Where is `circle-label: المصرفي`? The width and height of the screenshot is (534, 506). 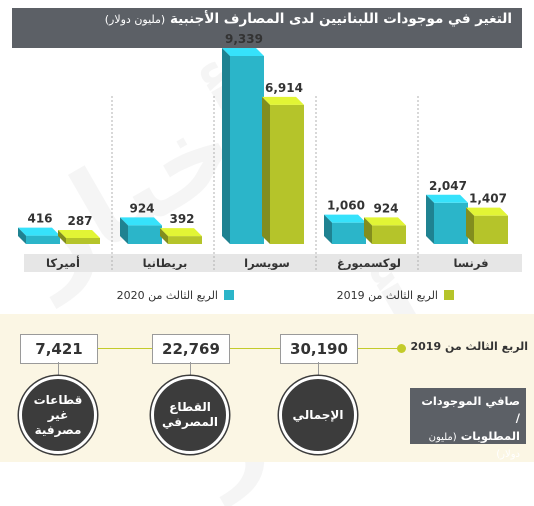
circle-label: المصرفي is located at coordinates (190, 422).